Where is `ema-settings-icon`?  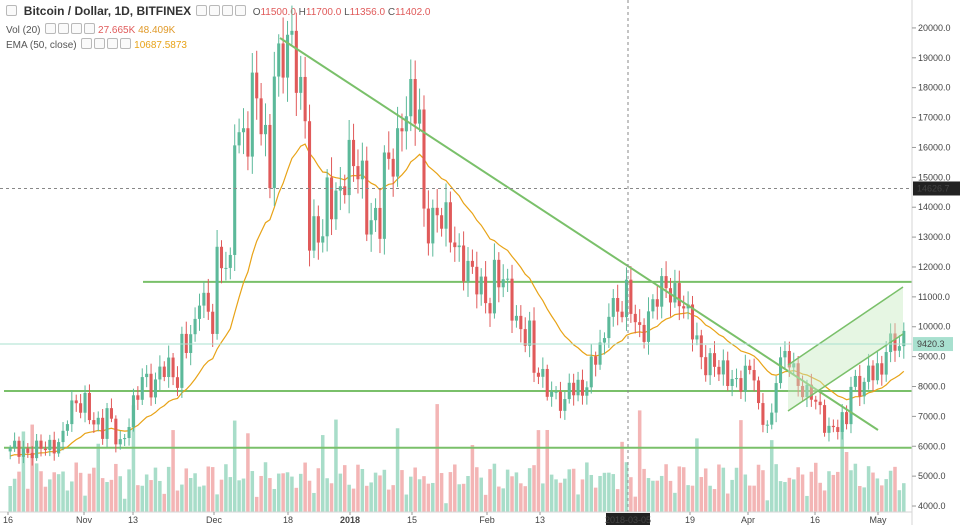 ema-settings-icon is located at coordinates (100, 43).